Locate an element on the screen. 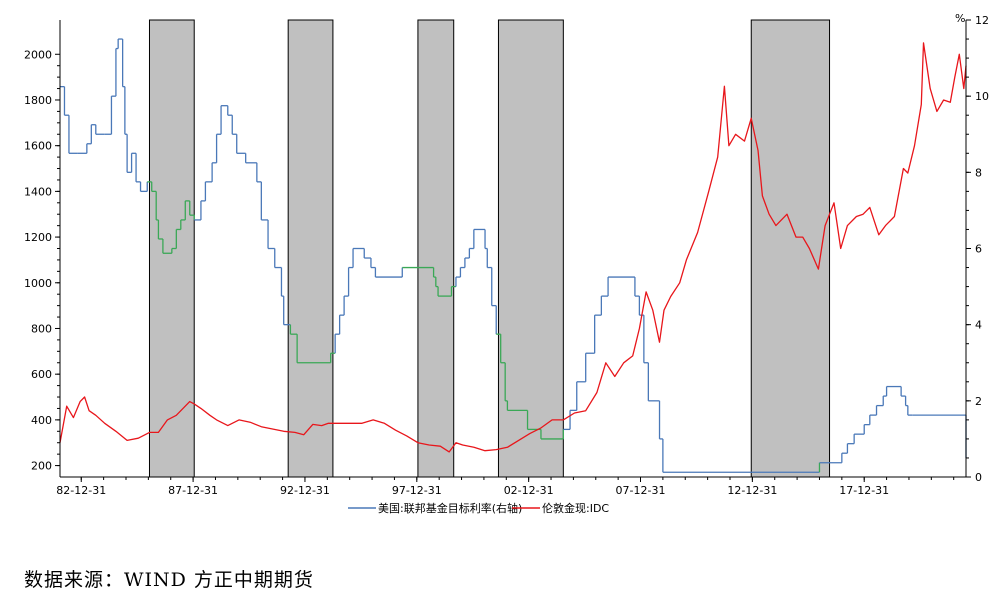 The width and height of the screenshot is (1006, 606). left-tick-label: 1200 is located at coordinates (38, 237).